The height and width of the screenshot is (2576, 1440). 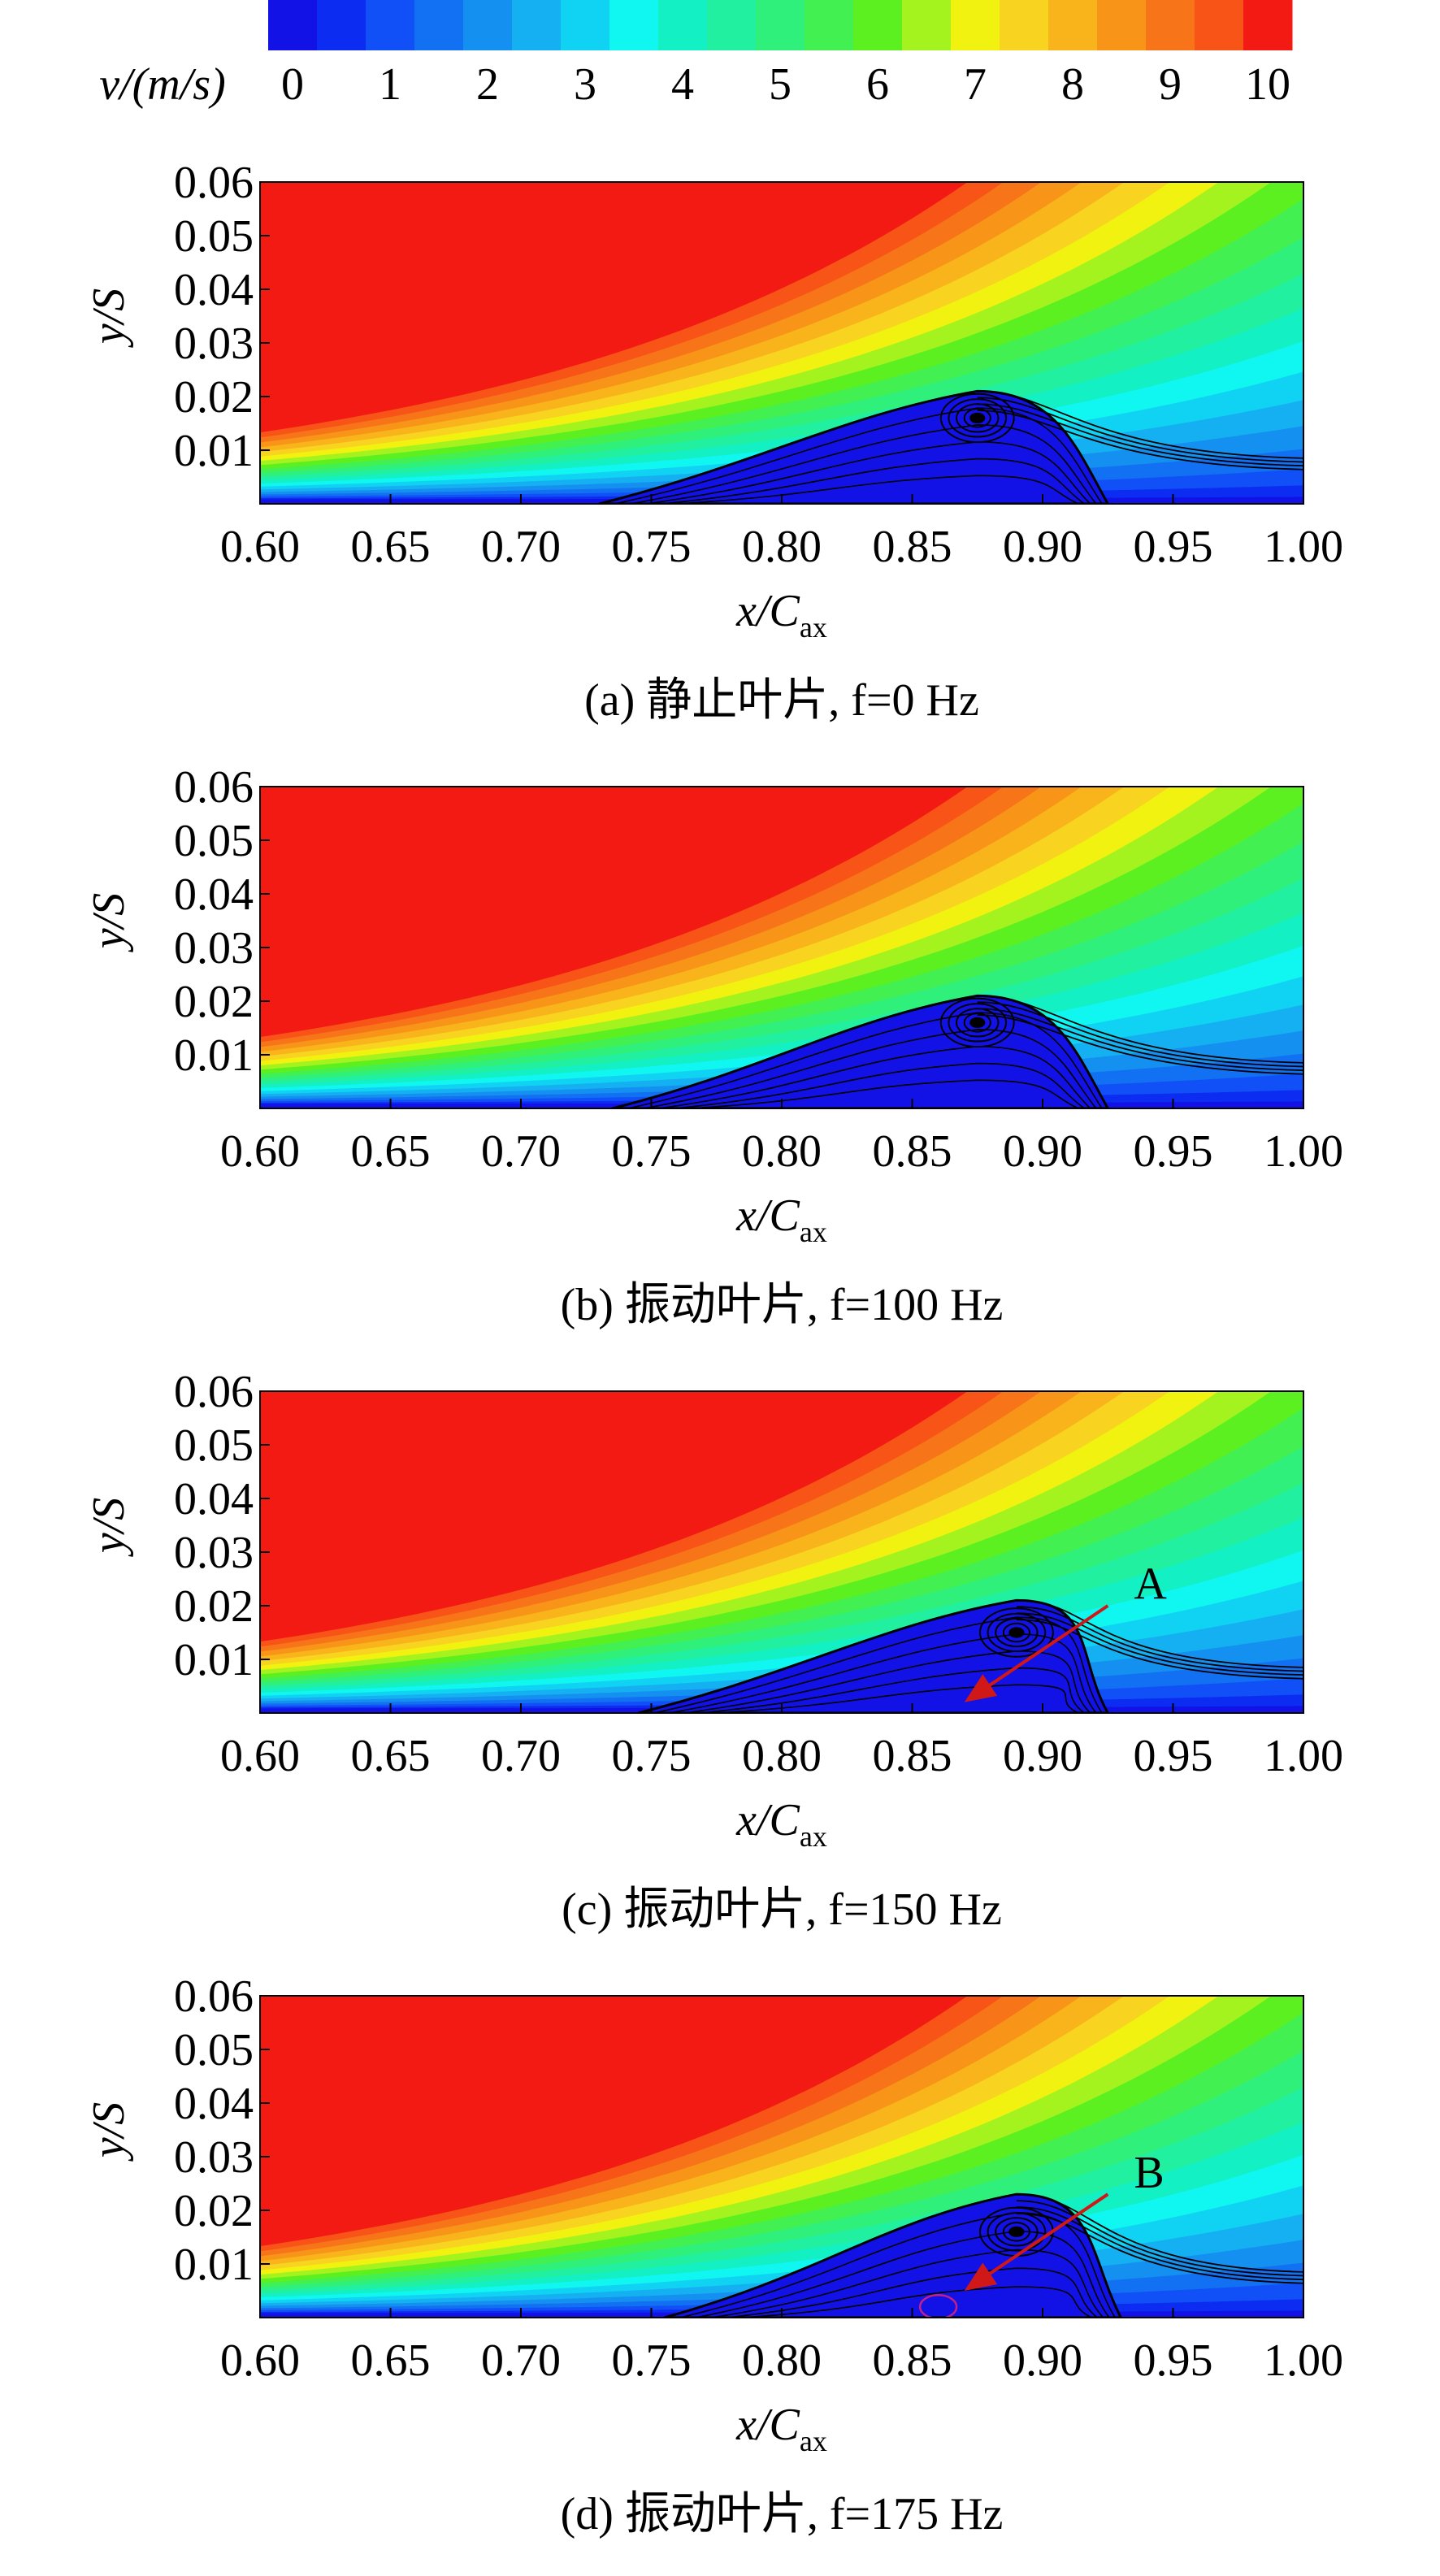 What do you see at coordinates (781, 84) in the screenshot?
I see `colorbar-tick-label: 5` at bounding box center [781, 84].